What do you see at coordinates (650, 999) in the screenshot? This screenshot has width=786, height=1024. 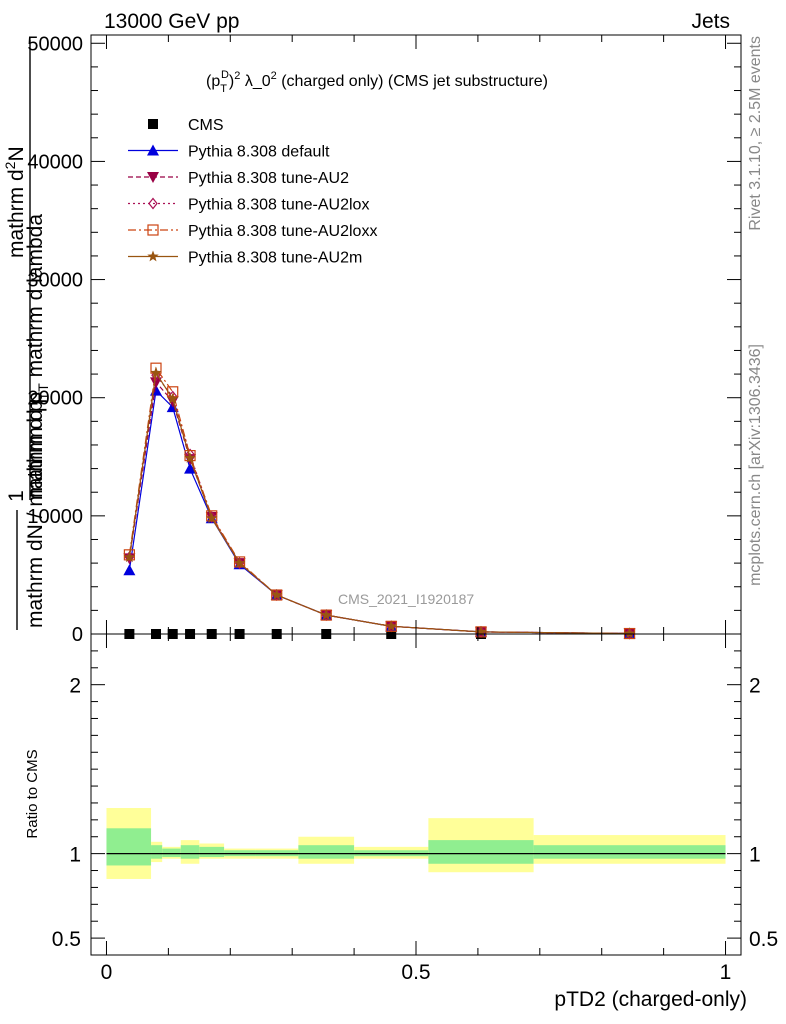 I see `x-axis-label: pTD2 (charged-only)` at bounding box center [650, 999].